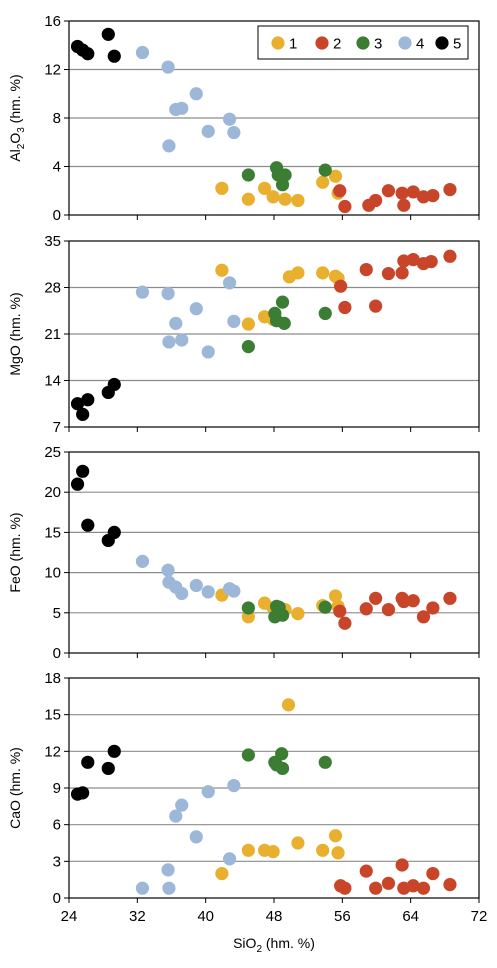  I want to click on legend-label-5: 5, so click(457, 44).